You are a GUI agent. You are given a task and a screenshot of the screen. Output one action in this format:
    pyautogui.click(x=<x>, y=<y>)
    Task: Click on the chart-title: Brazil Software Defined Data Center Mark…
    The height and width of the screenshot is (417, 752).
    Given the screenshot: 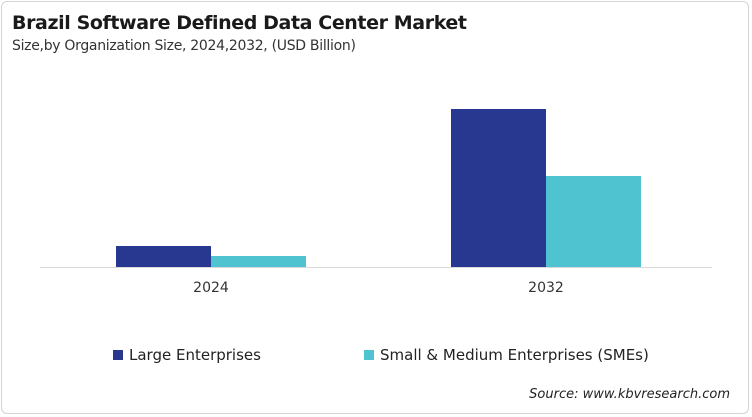 What is the action you would take?
    pyautogui.click(x=239, y=23)
    